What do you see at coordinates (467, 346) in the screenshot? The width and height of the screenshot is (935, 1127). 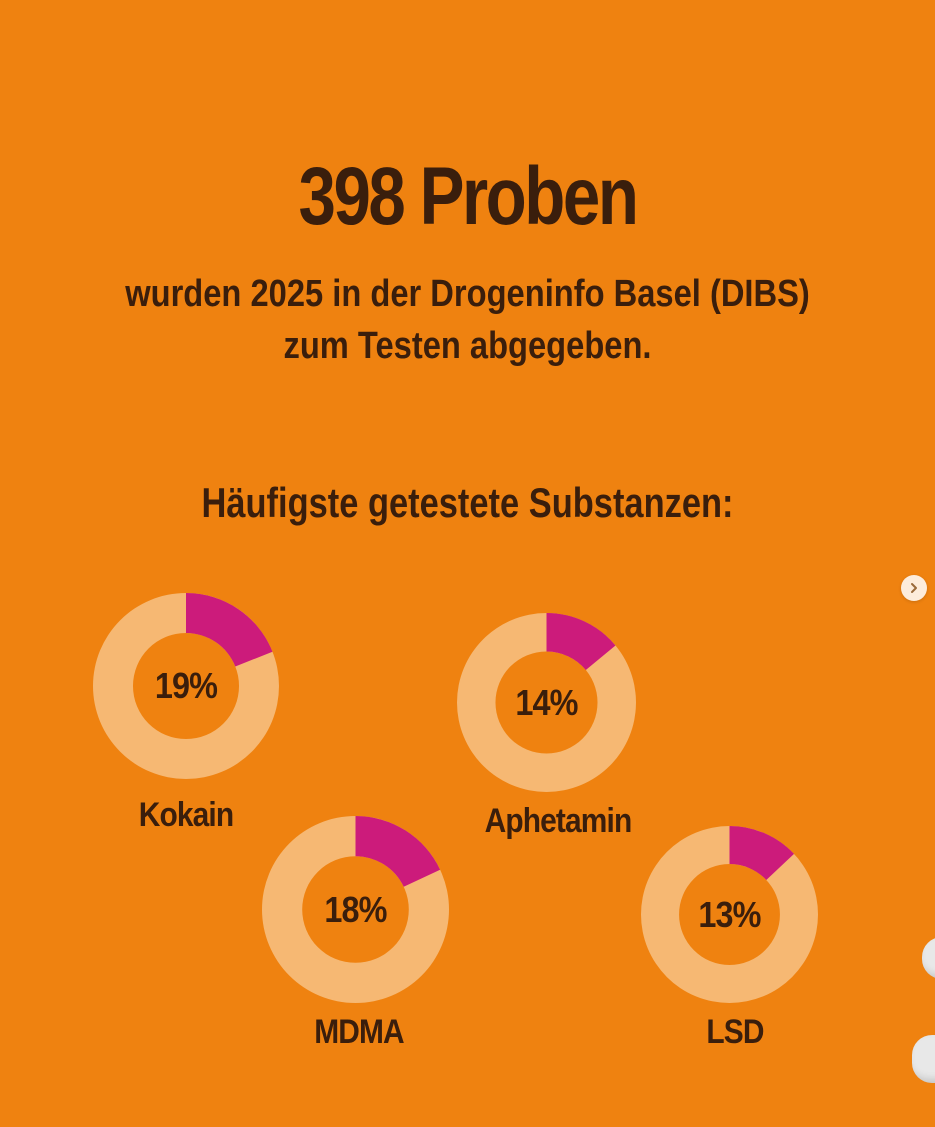 I see `subline-line-2: zum Testen abgegeben.` at bounding box center [467, 346].